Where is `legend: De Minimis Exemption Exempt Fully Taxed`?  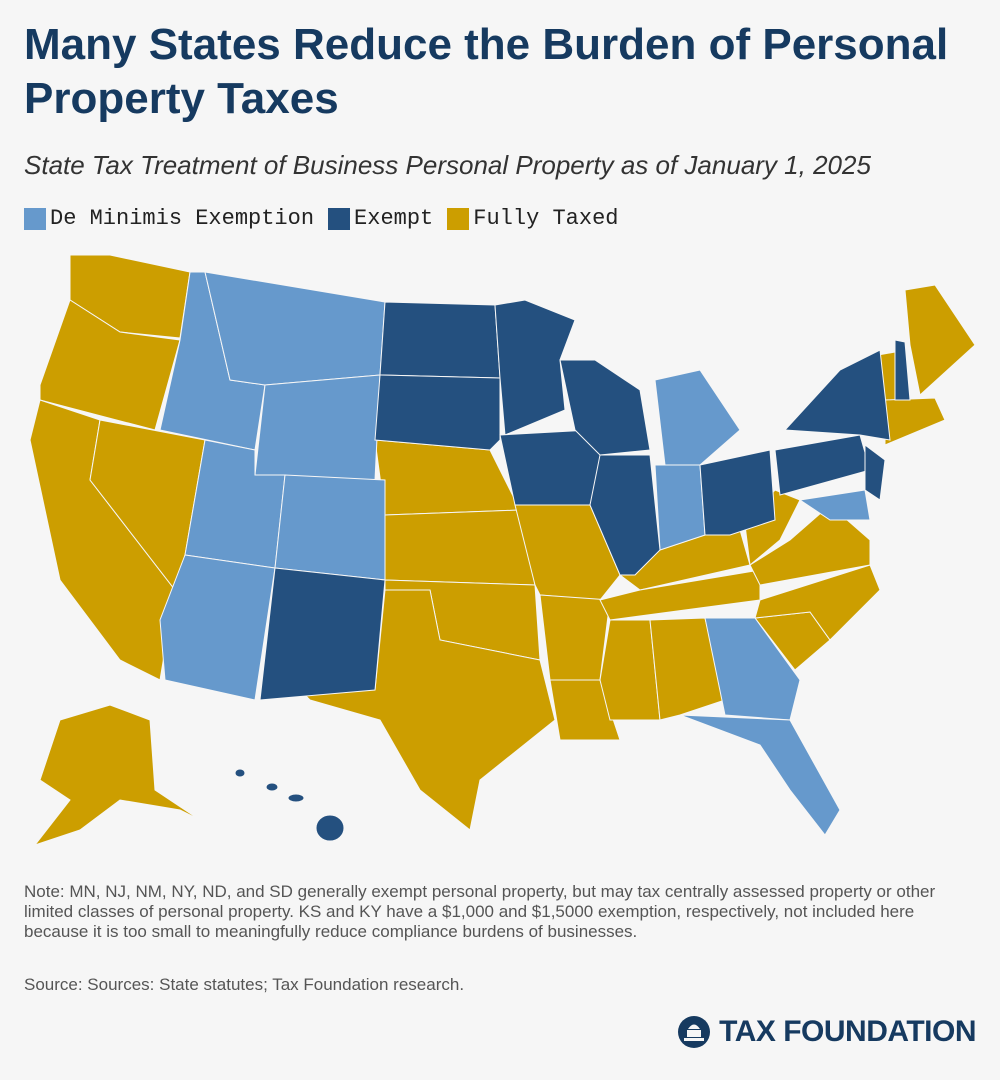 legend: De Minimis Exemption Exempt Fully Taxed is located at coordinates (321, 218).